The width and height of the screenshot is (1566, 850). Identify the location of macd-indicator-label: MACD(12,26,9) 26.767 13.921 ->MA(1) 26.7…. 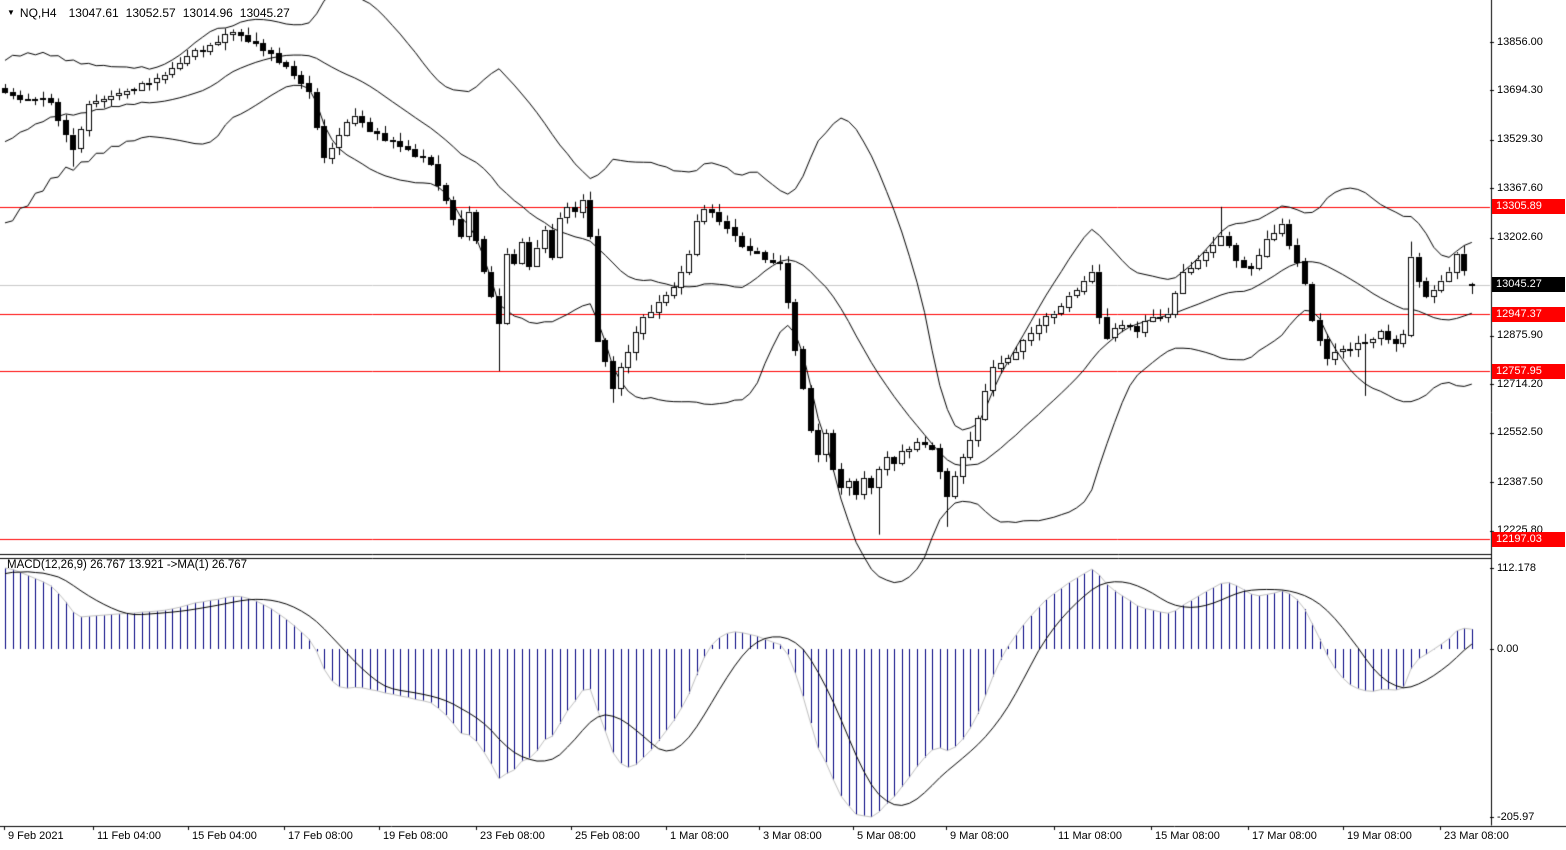
(127, 565).